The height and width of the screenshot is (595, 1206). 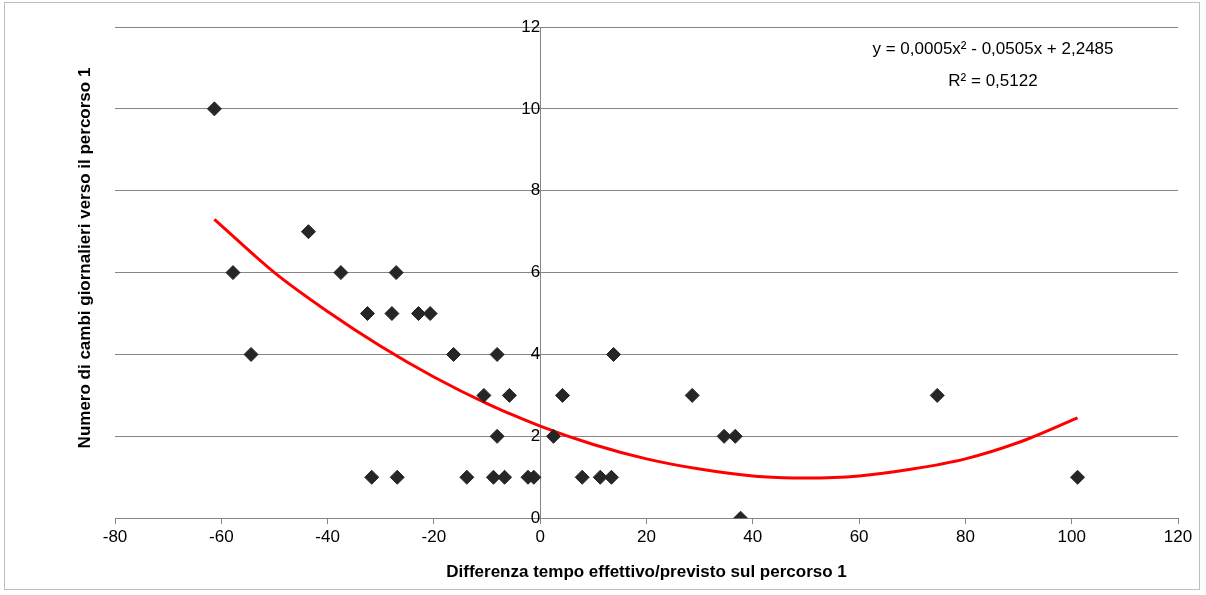 I want to click on y-tick-label: 12, so click(x=531, y=26).